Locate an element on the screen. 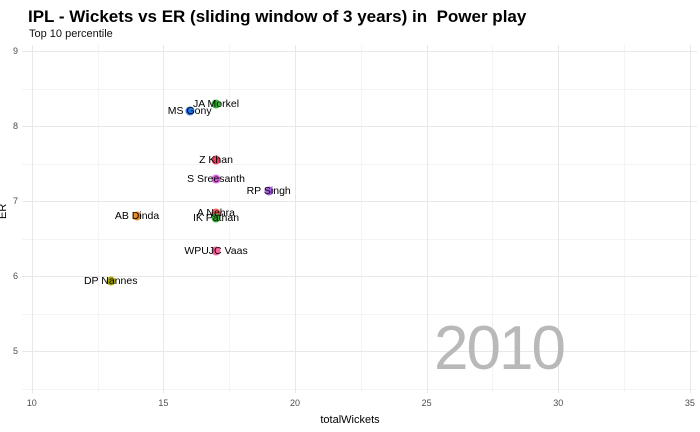  point-label: S Sreesanth is located at coordinates (216, 179).